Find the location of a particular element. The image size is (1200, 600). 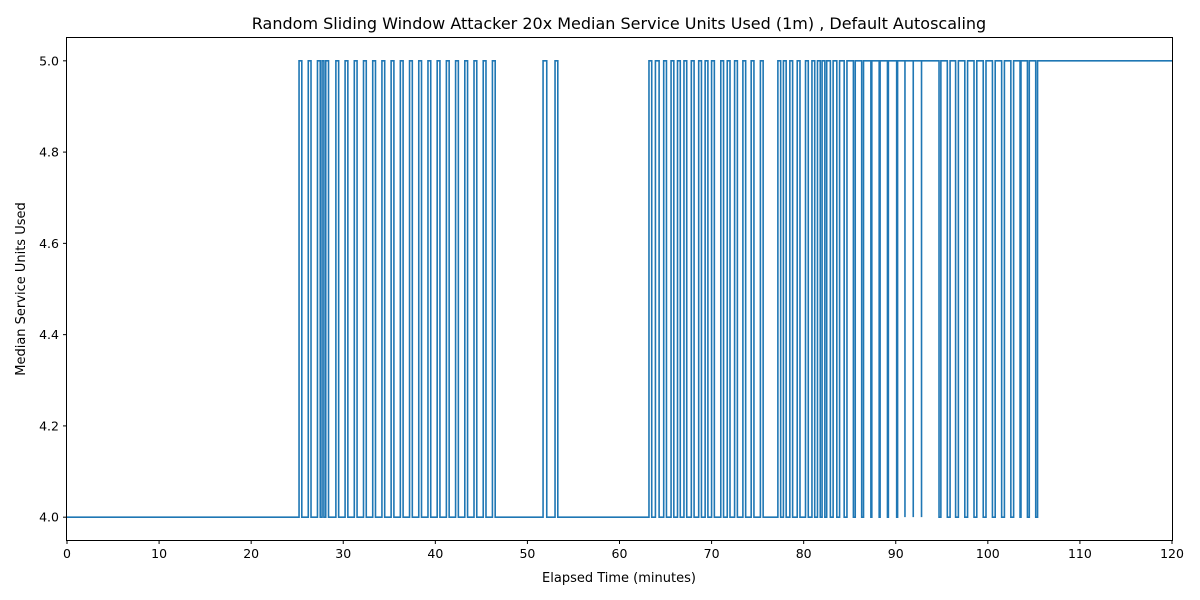

x-tick-label: 100 is located at coordinates (988, 553).